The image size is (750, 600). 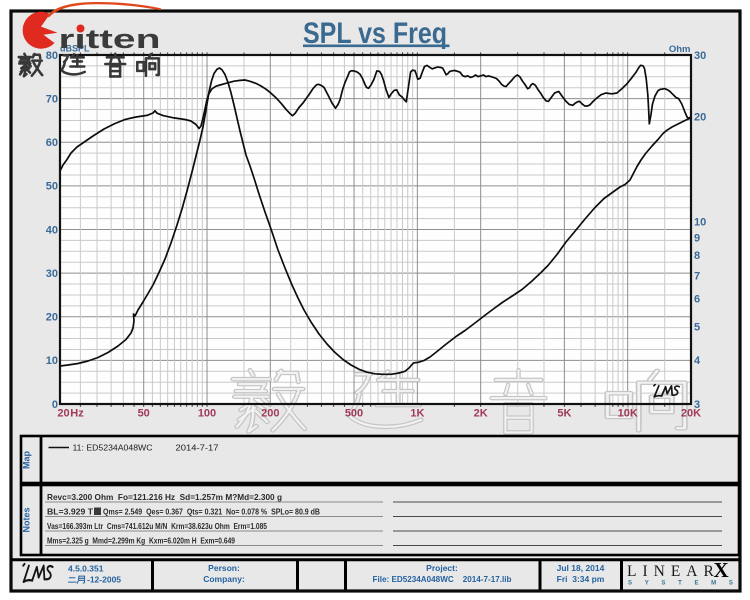 I want to click on svg-text: 3, so click(x=697, y=405).